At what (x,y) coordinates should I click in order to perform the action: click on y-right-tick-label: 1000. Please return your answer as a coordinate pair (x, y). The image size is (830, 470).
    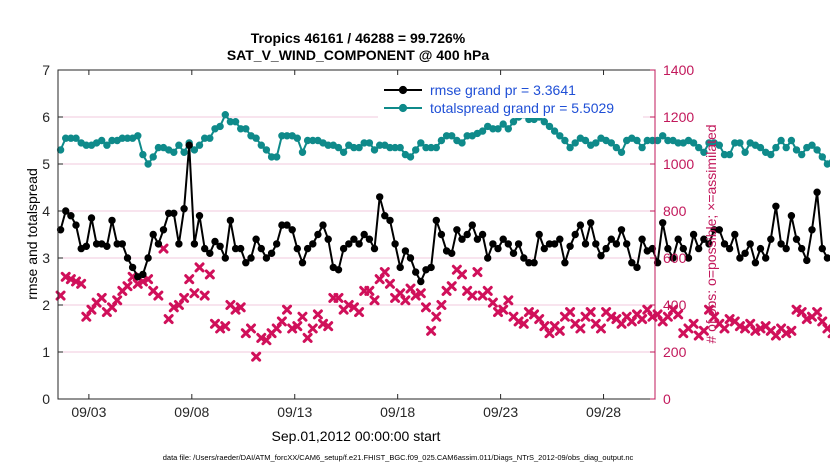
    Looking at the image, I should click on (678, 164).